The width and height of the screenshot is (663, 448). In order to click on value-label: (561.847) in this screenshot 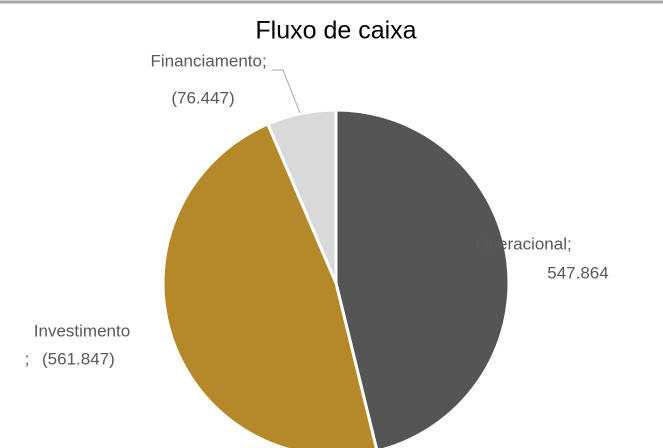, I will do `click(78, 358)`.